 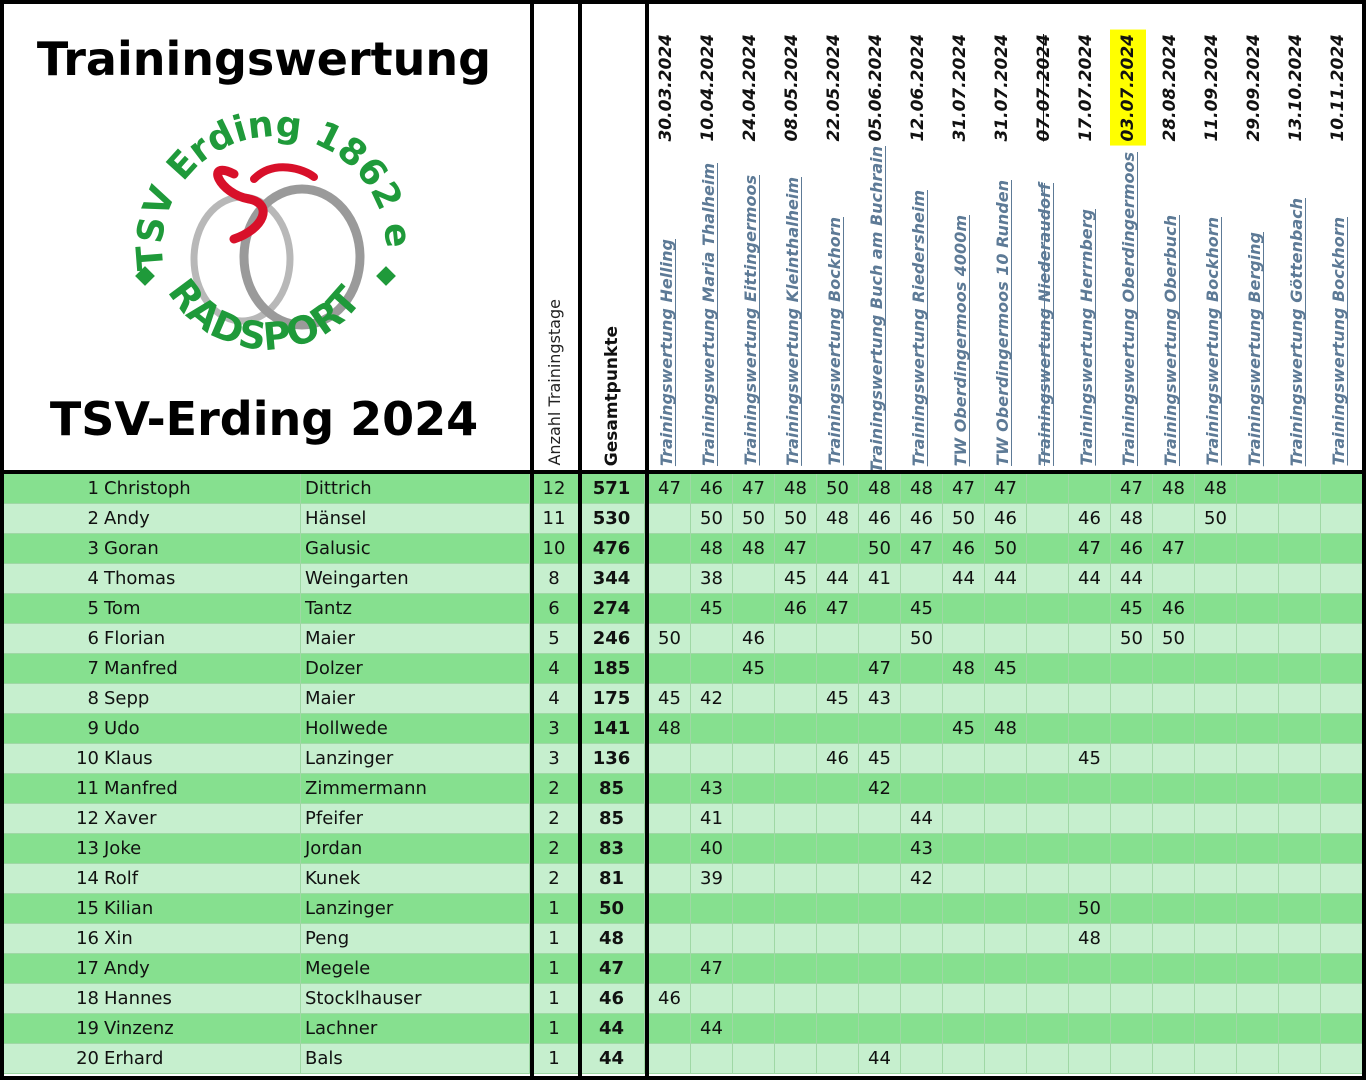 I want to click on rank: 4, so click(x=52, y=579).